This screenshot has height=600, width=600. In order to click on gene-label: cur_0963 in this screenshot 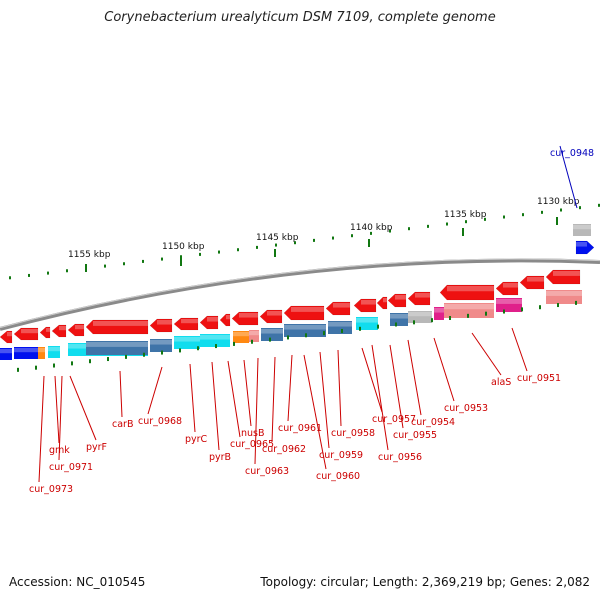, I will do `click(267, 471)`.